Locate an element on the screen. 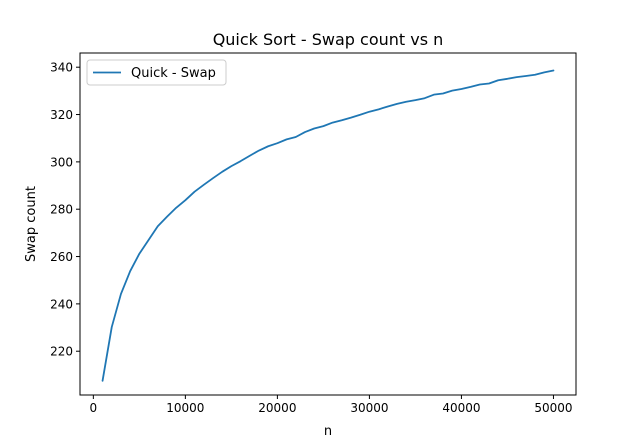 Image resolution: width=640 pixels, height=443 pixels. x-tick-label: 10000 is located at coordinates (185, 408).